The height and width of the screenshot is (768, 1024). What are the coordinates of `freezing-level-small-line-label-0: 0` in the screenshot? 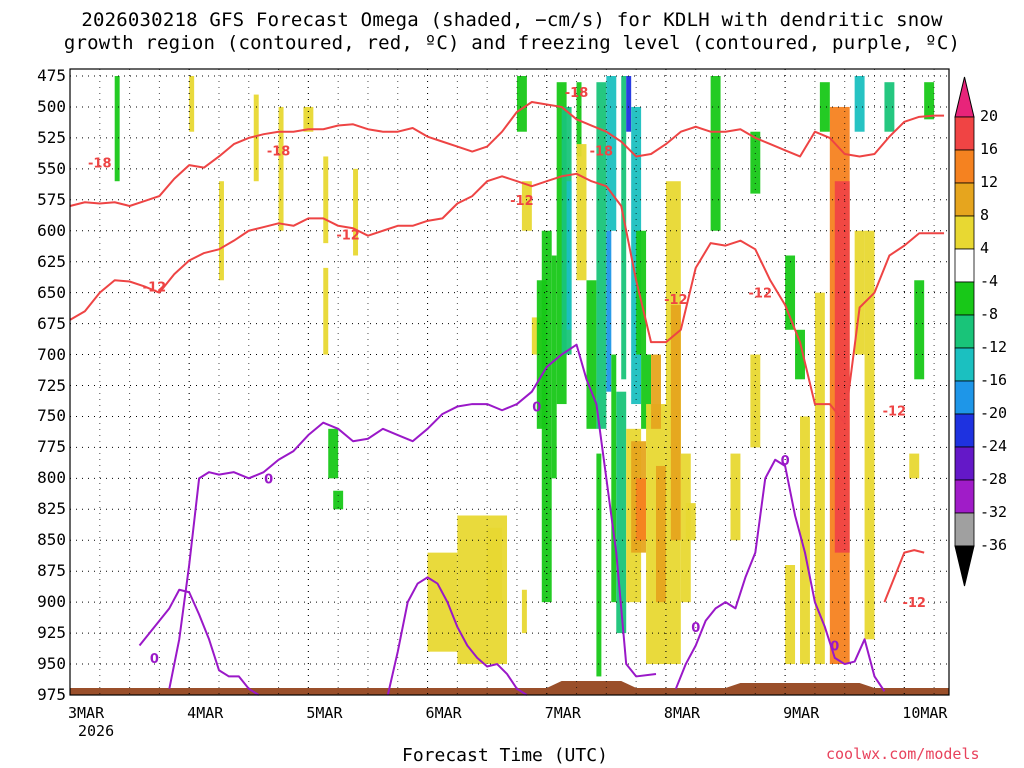 It's located at (154, 659).